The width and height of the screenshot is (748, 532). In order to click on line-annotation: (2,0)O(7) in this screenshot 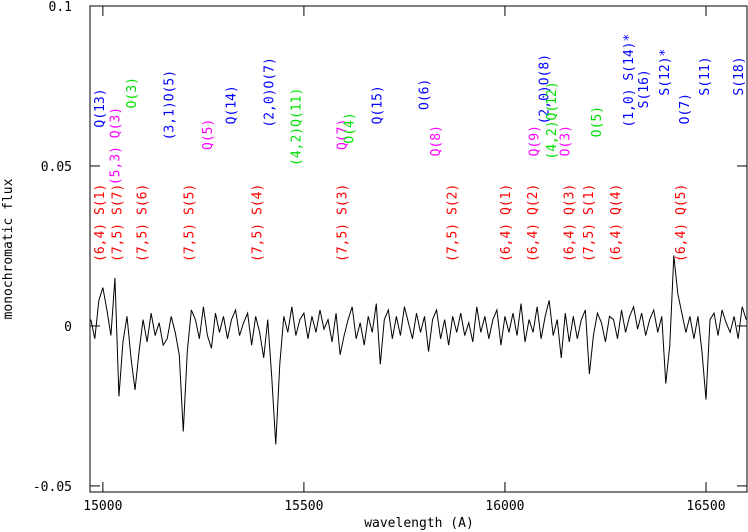, I will do `click(270, 92)`.